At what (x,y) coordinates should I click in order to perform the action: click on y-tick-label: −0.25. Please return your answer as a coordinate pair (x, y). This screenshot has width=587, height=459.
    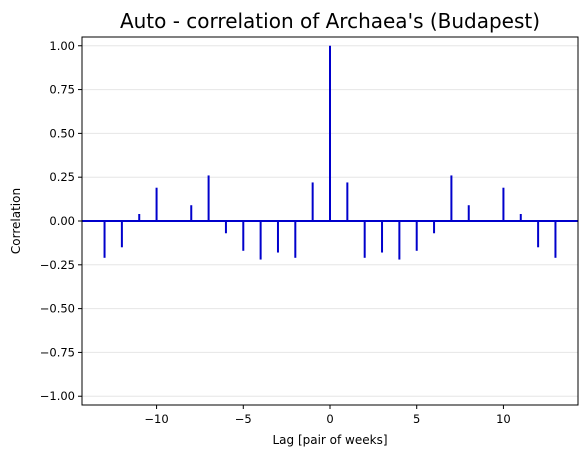
    Looking at the image, I should click on (57, 265).